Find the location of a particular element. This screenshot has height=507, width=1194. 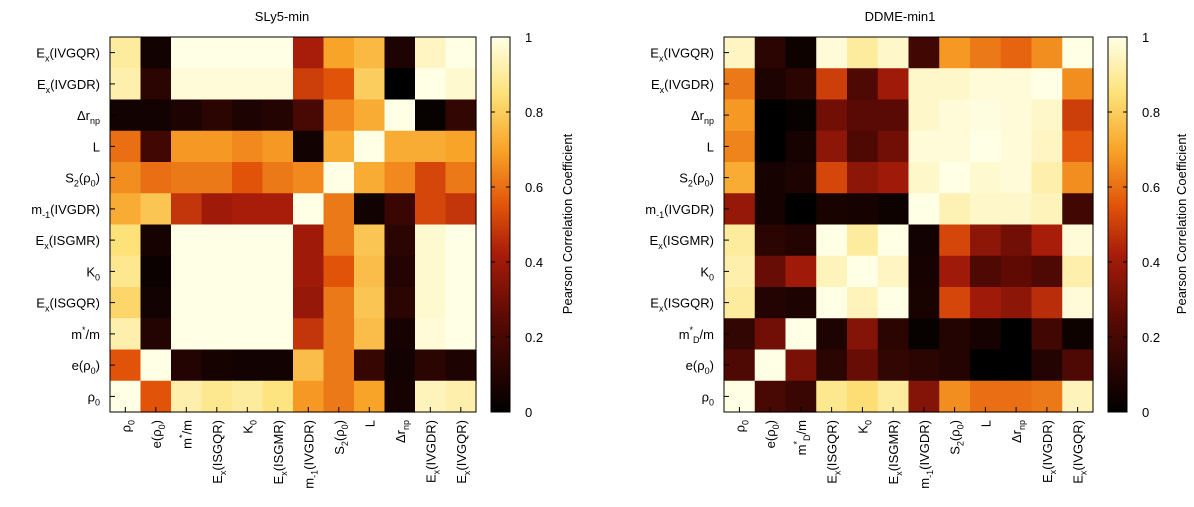

y-tick-label: K0 is located at coordinates (93, 273).